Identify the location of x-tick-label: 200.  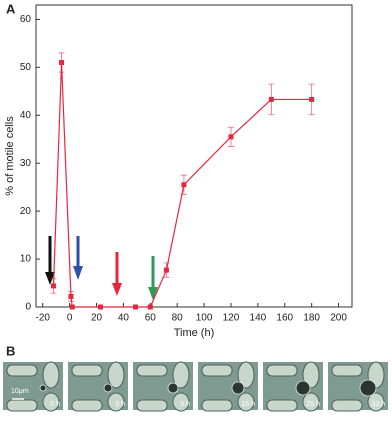
(338, 318).